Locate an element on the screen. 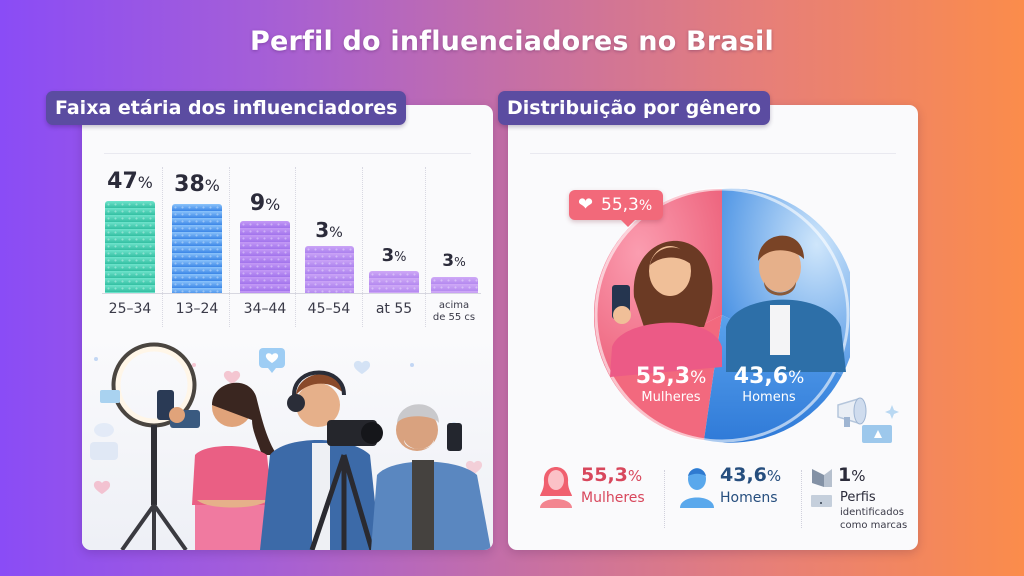 This screenshot has height=576, width=1024. gender-pie-chart: 55,3% Mulheres 43,6% Homens is located at coordinates (725, 315).